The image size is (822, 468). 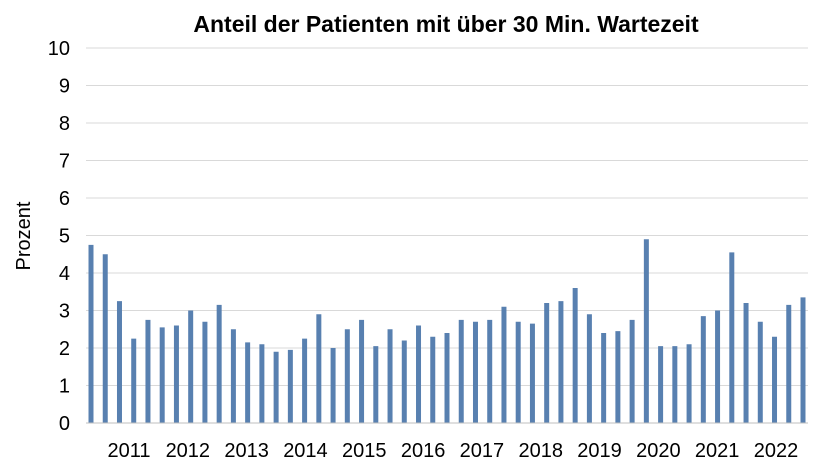 I want to click on y-tick-label: 2, so click(x=64, y=349).